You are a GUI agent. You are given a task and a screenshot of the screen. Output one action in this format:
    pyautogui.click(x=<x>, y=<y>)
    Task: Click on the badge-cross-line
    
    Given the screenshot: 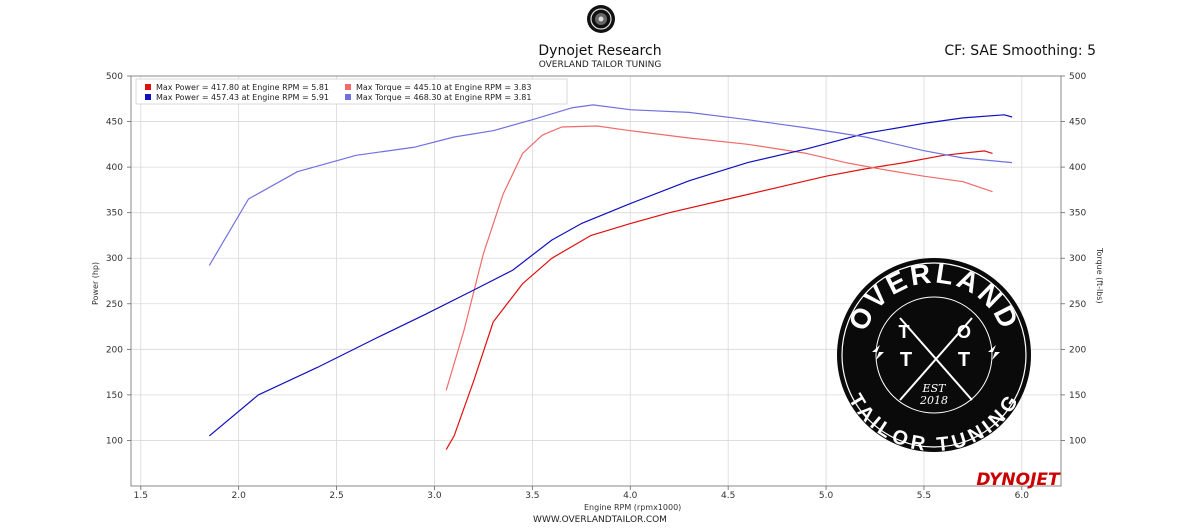 What is the action you would take?
    pyautogui.click(x=936, y=359)
    